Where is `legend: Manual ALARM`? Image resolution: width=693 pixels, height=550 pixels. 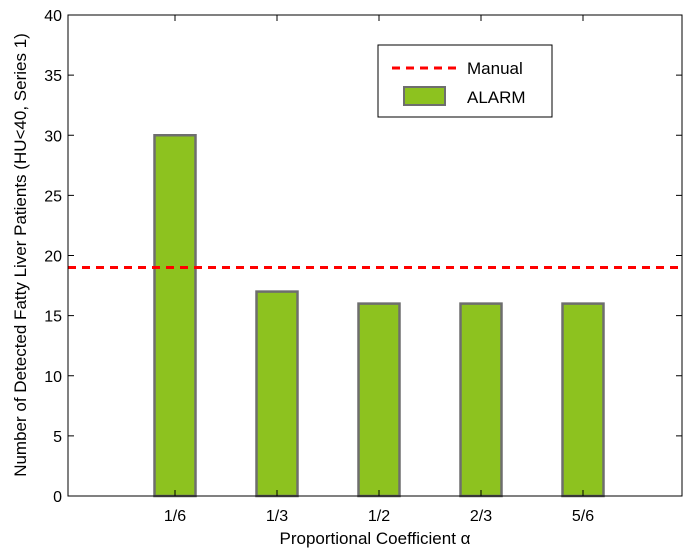
legend: Manual ALARM is located at coordinates (465, 81).